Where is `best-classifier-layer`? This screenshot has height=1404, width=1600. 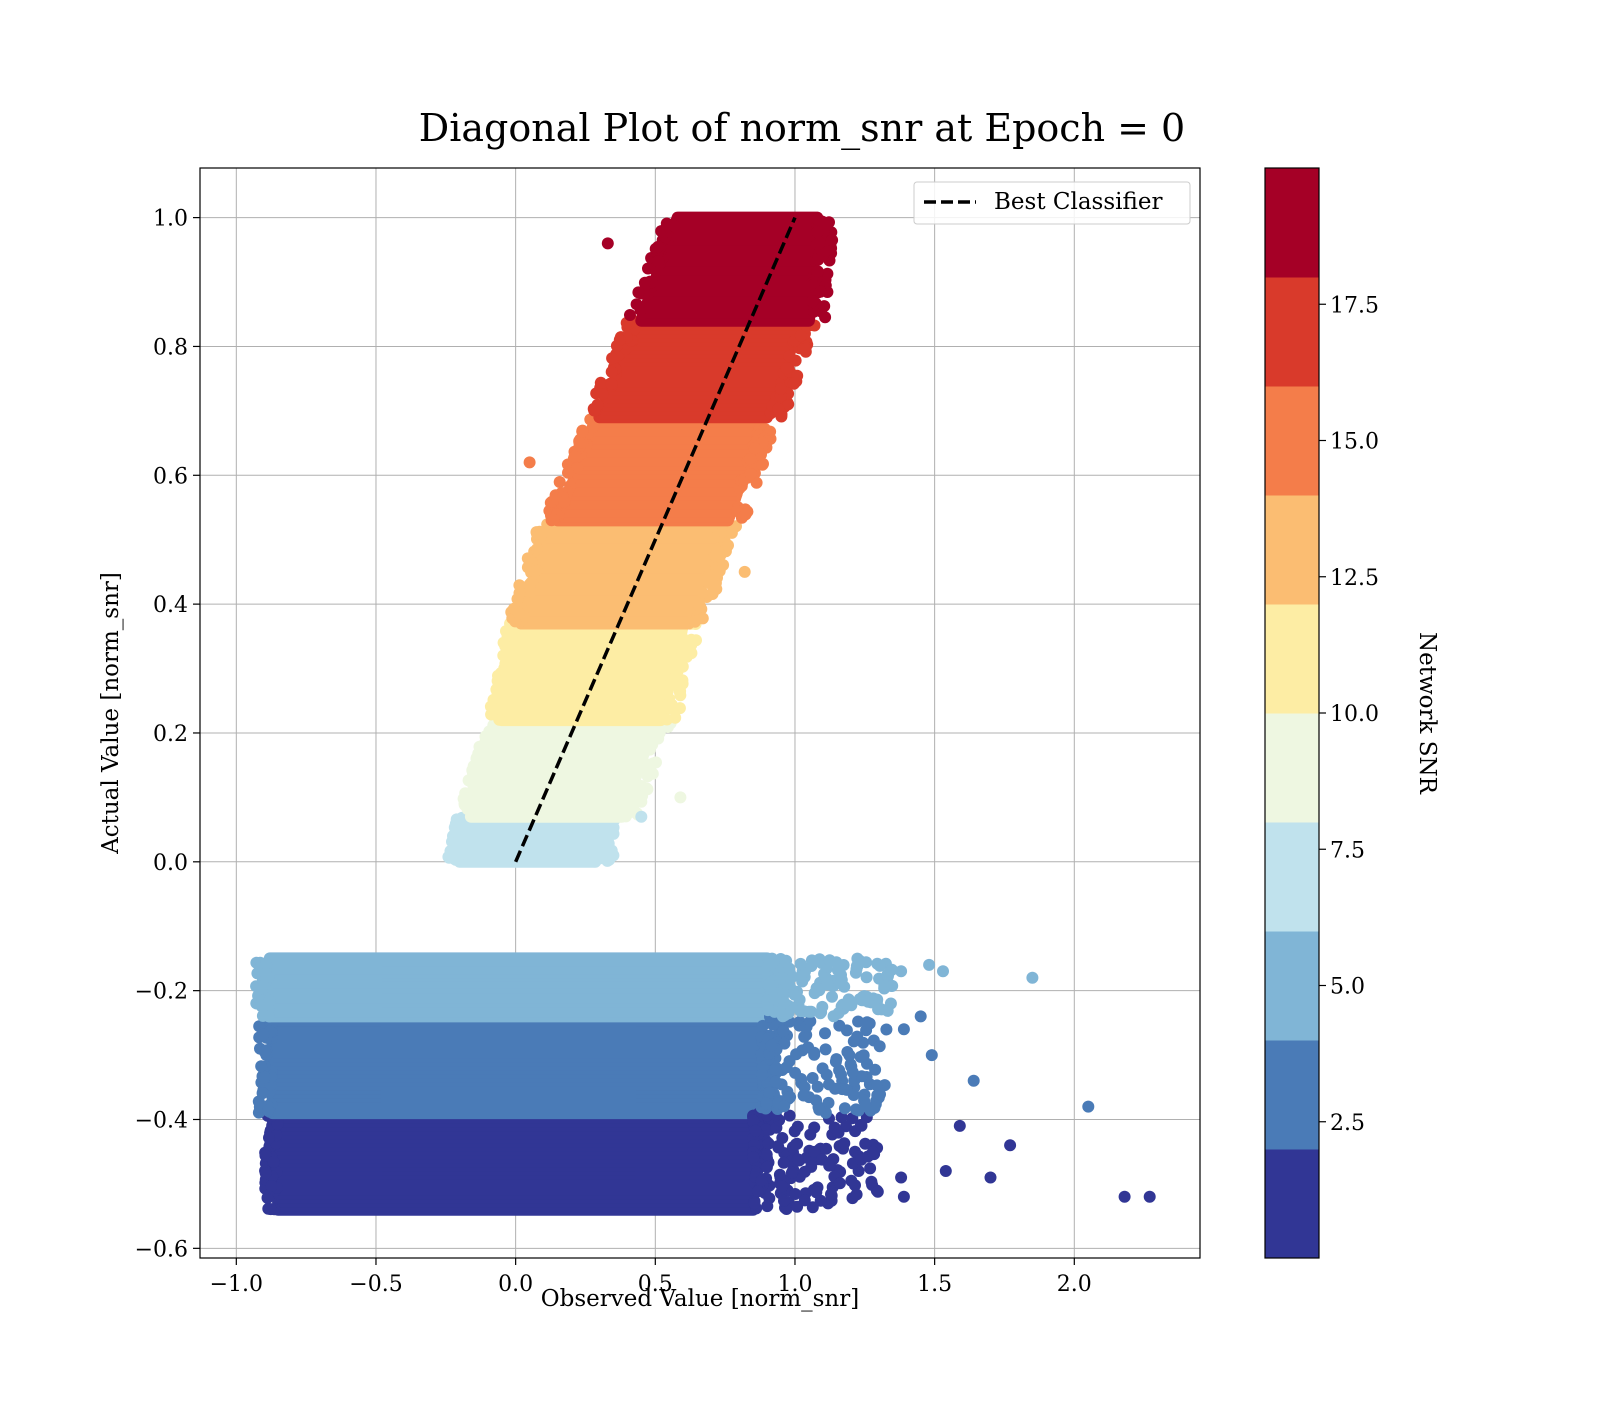 best-classifier-layer is located at coordinates (655, 539).